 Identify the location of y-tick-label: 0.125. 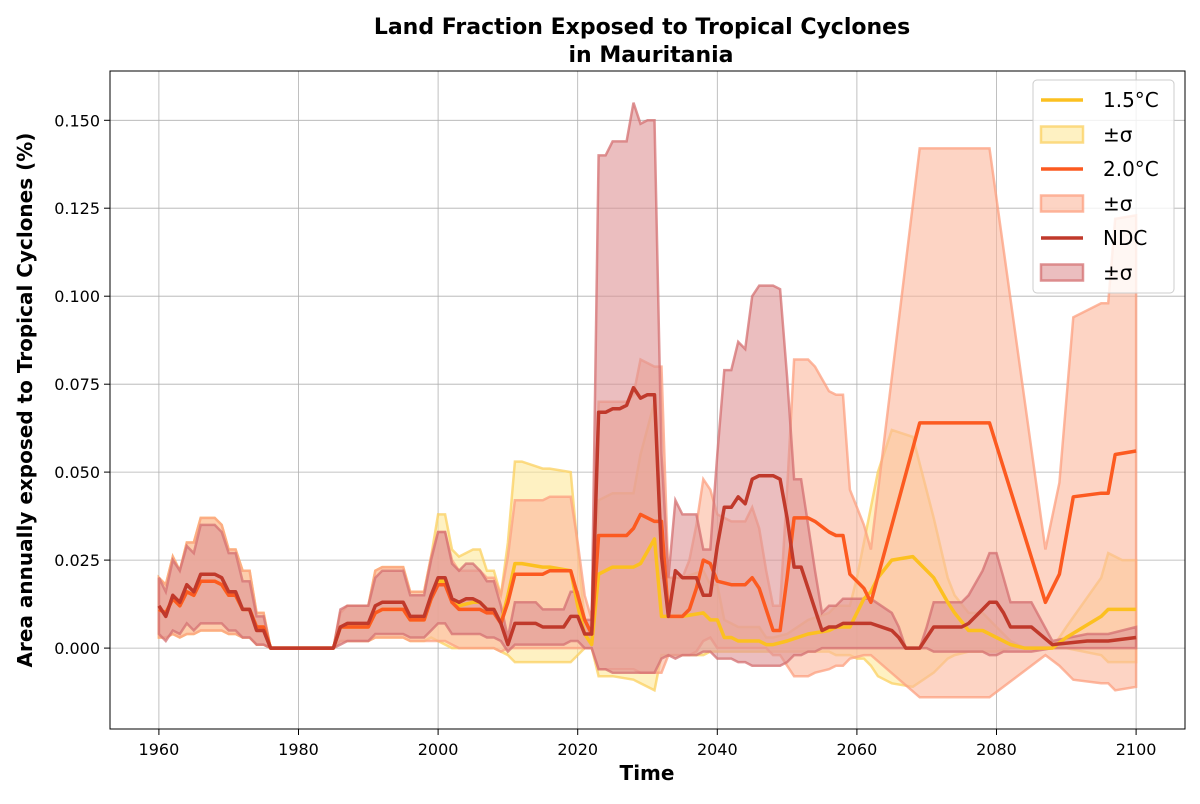
(77, 208).